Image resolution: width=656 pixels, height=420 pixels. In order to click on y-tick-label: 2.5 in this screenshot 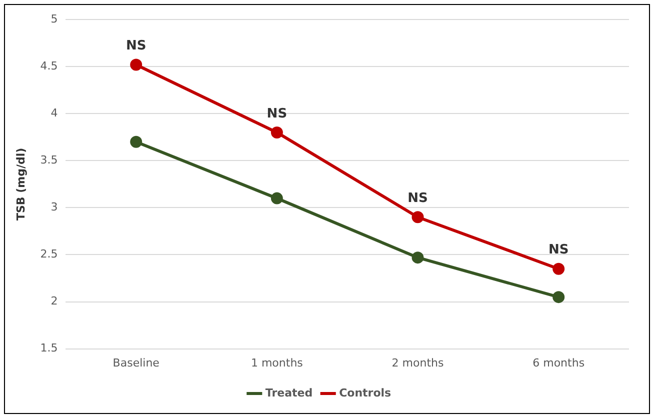, I will do `click(49, 254)`.